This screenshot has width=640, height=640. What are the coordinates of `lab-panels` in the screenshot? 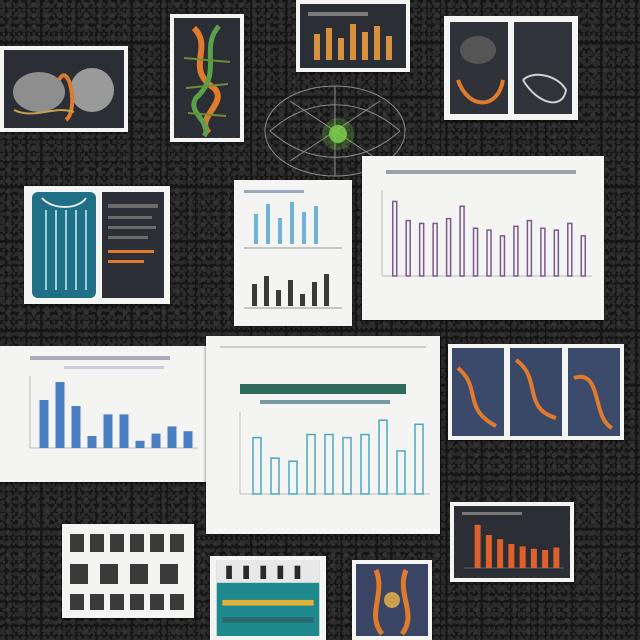 It's located at (511, 68).